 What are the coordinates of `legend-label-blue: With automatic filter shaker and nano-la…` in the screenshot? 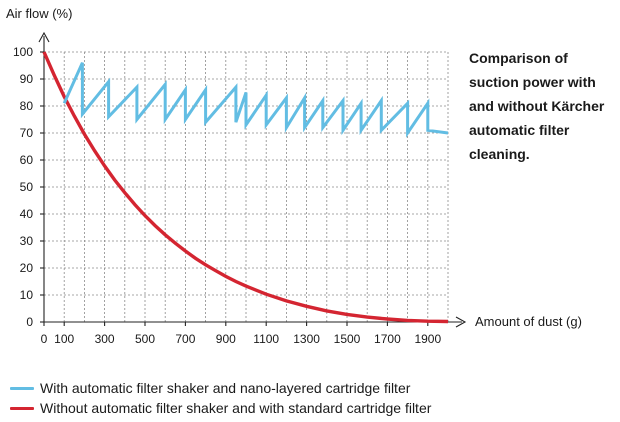 It's located at (225, 388).